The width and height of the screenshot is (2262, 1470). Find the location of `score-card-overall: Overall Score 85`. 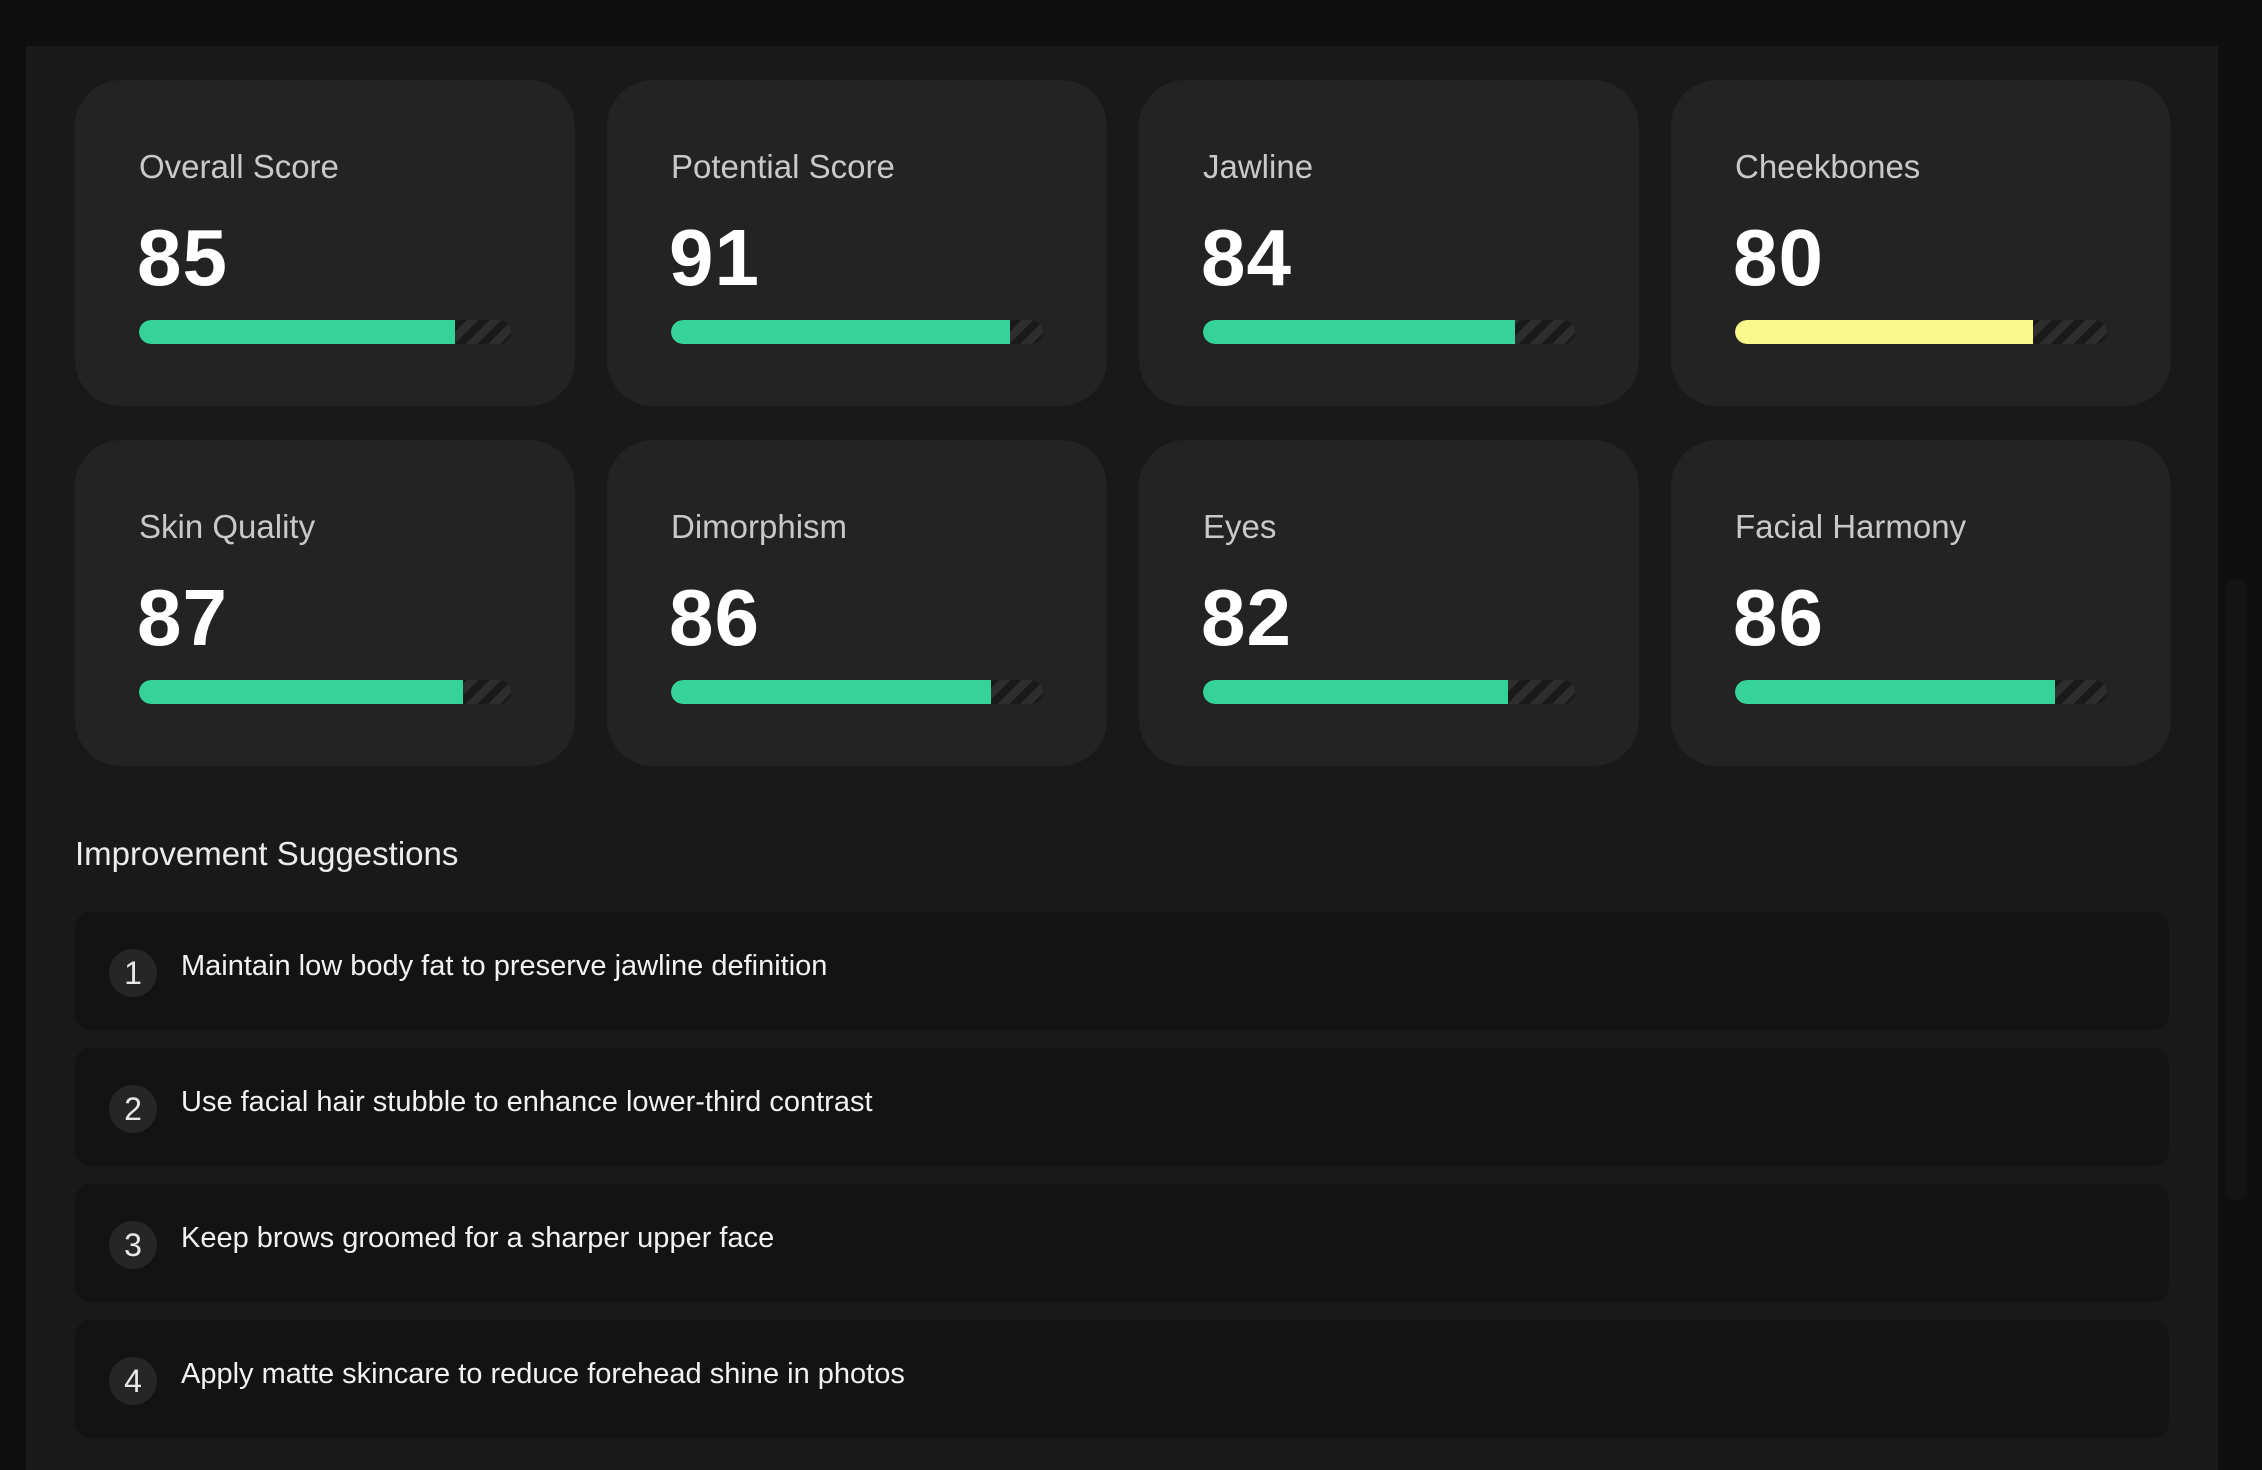

score-card-overall: Overall Score 85 is located at coordinates (325, 243).